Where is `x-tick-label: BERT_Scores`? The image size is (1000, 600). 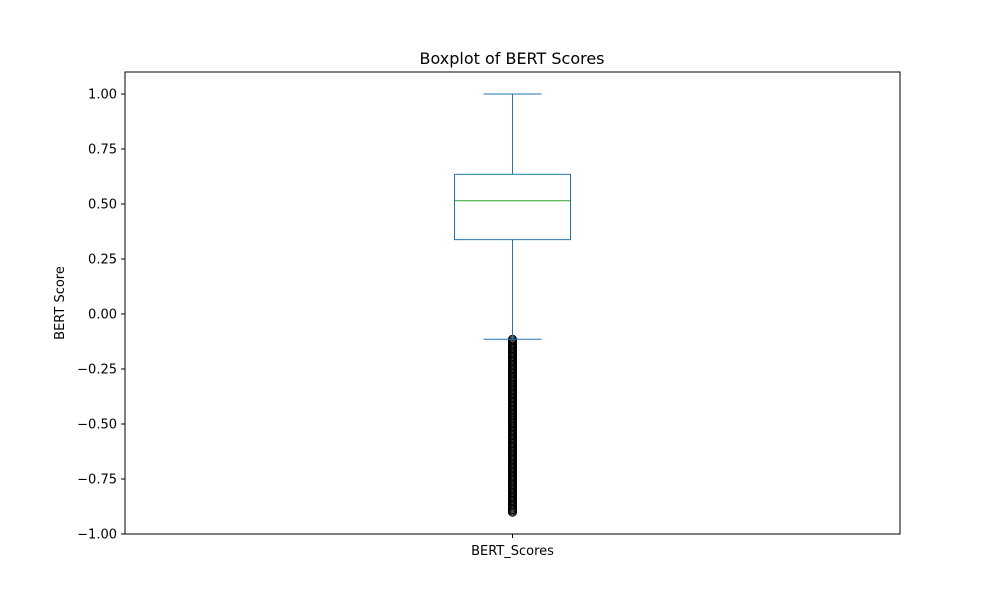
x-tick-label: BERT_Scores is located at coordinates (512, 551).